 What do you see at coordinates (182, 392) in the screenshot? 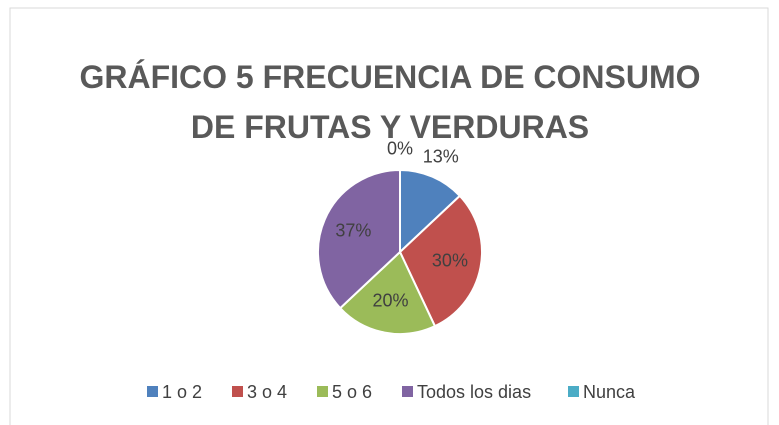
I see `legend-label: 1 o 2` at bounding box center [182, 392].